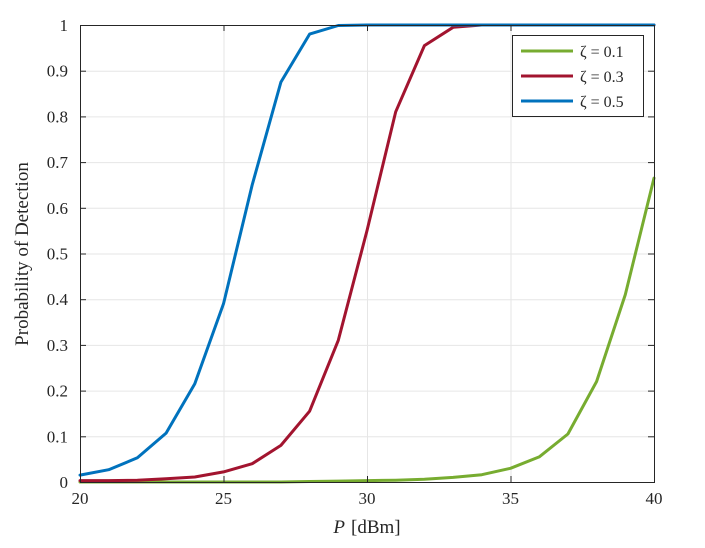  Describe the element at coordinates (223, 498) in the screenshot. I see `x-tick-label: 25` at that location.